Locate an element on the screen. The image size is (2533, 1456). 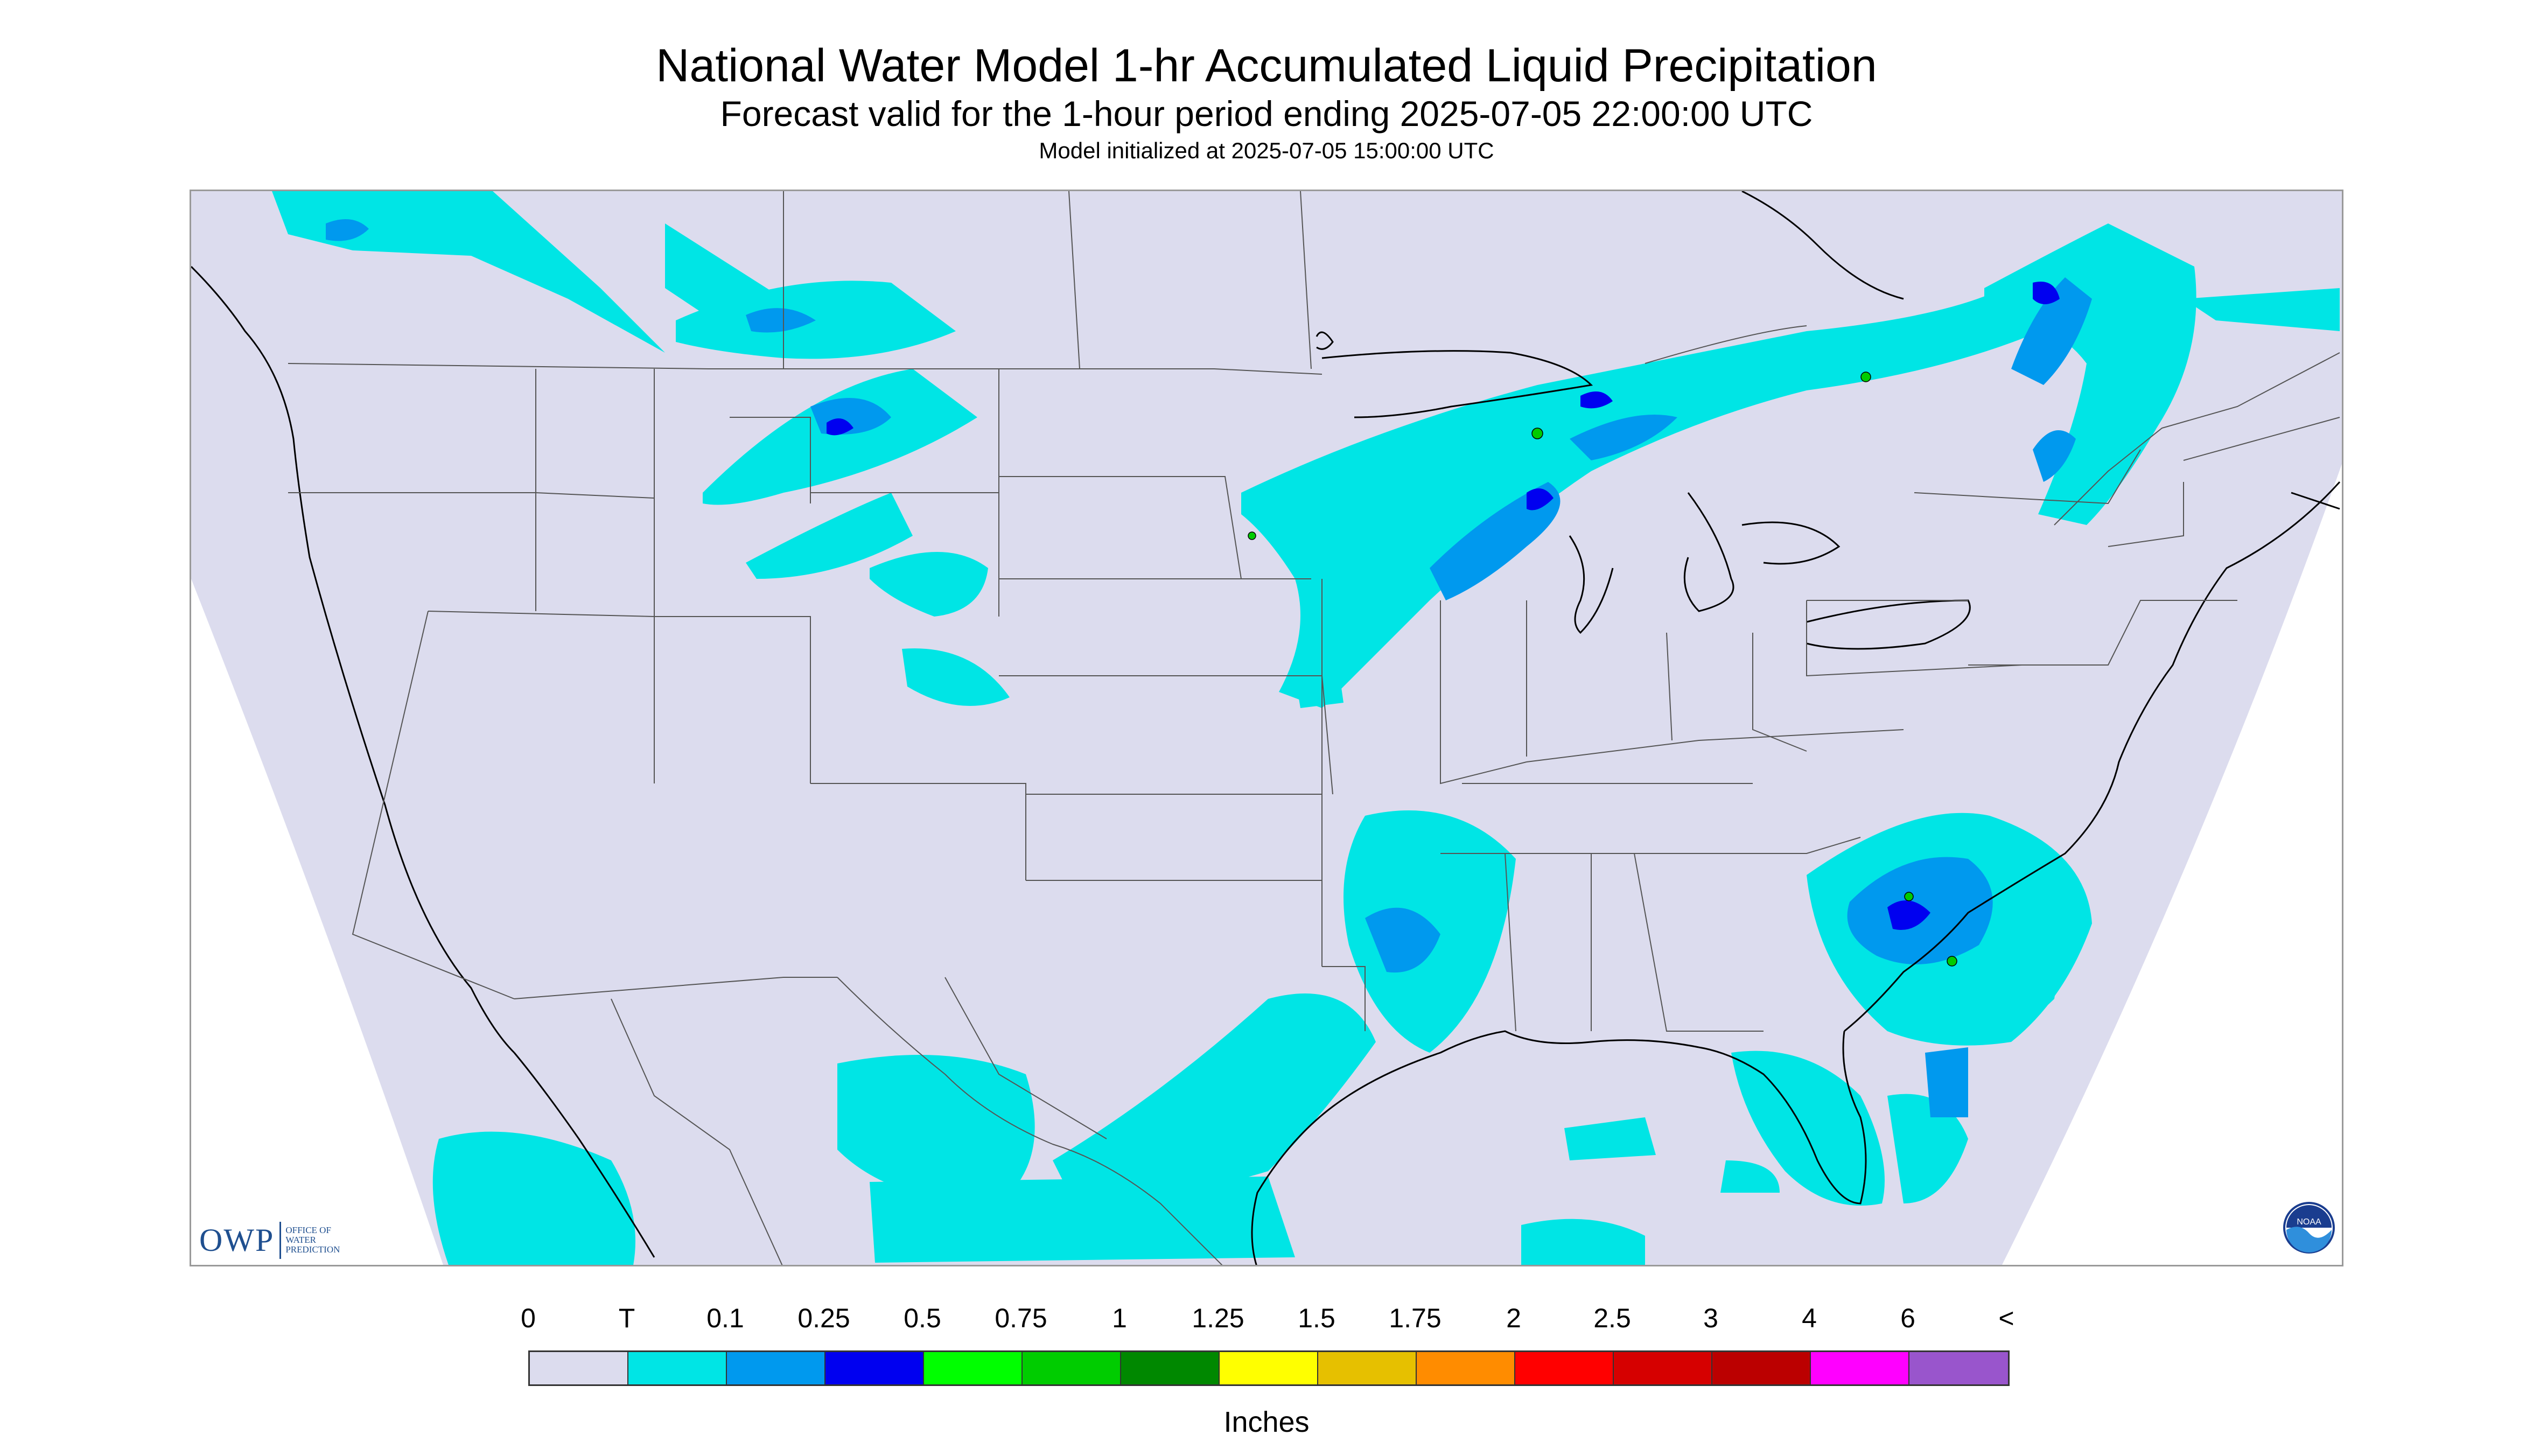
legend-label: 6 is located at coordinates (1908, 1318).